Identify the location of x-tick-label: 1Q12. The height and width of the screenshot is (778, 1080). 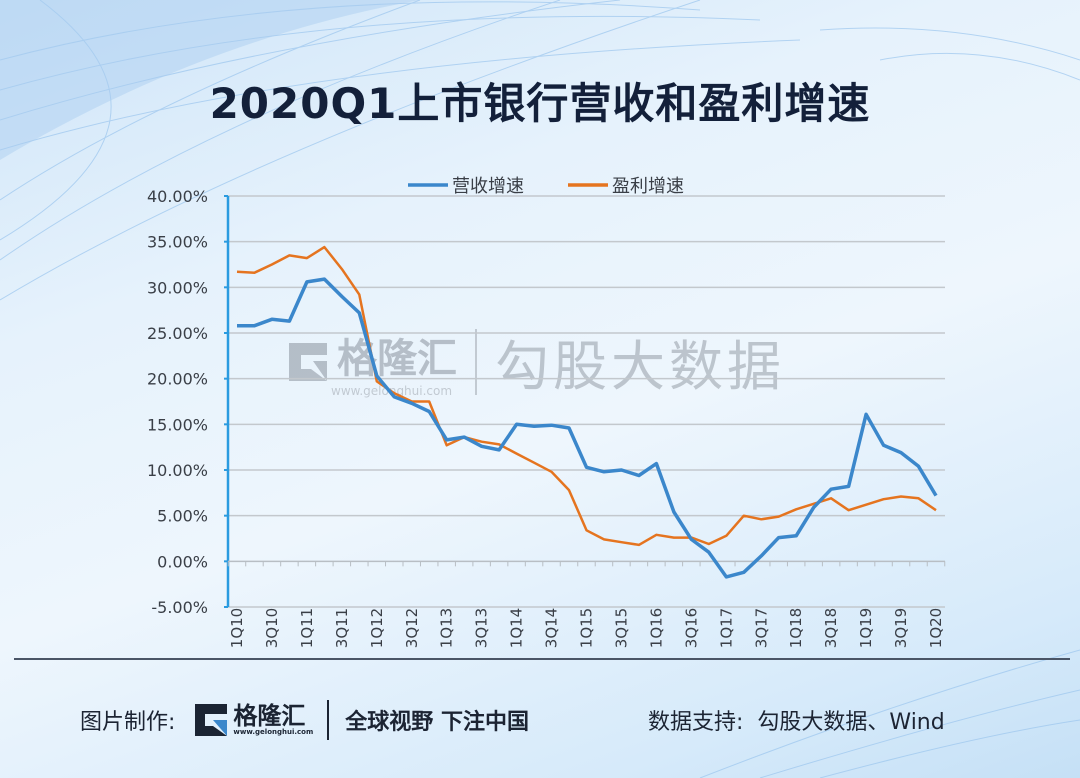
(377, 628).